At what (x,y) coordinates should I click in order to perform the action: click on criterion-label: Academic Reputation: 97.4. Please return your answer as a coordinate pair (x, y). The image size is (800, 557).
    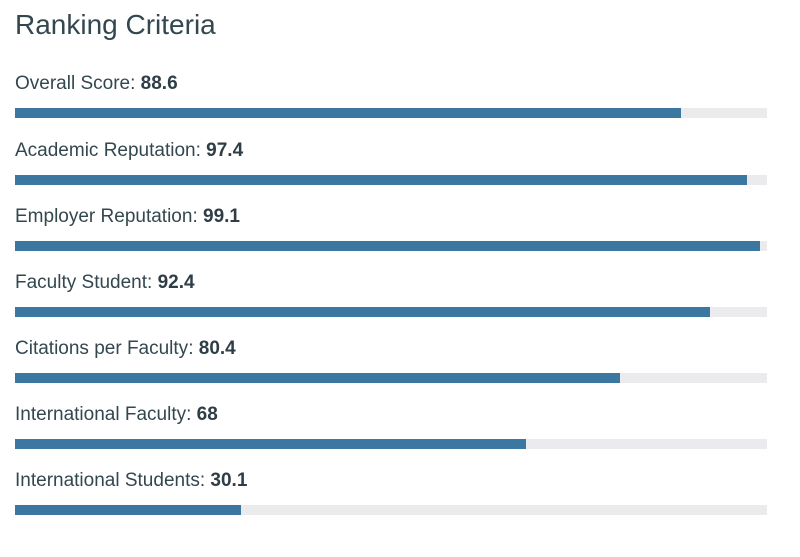
    Looking at the image, I should click on (129, 150).